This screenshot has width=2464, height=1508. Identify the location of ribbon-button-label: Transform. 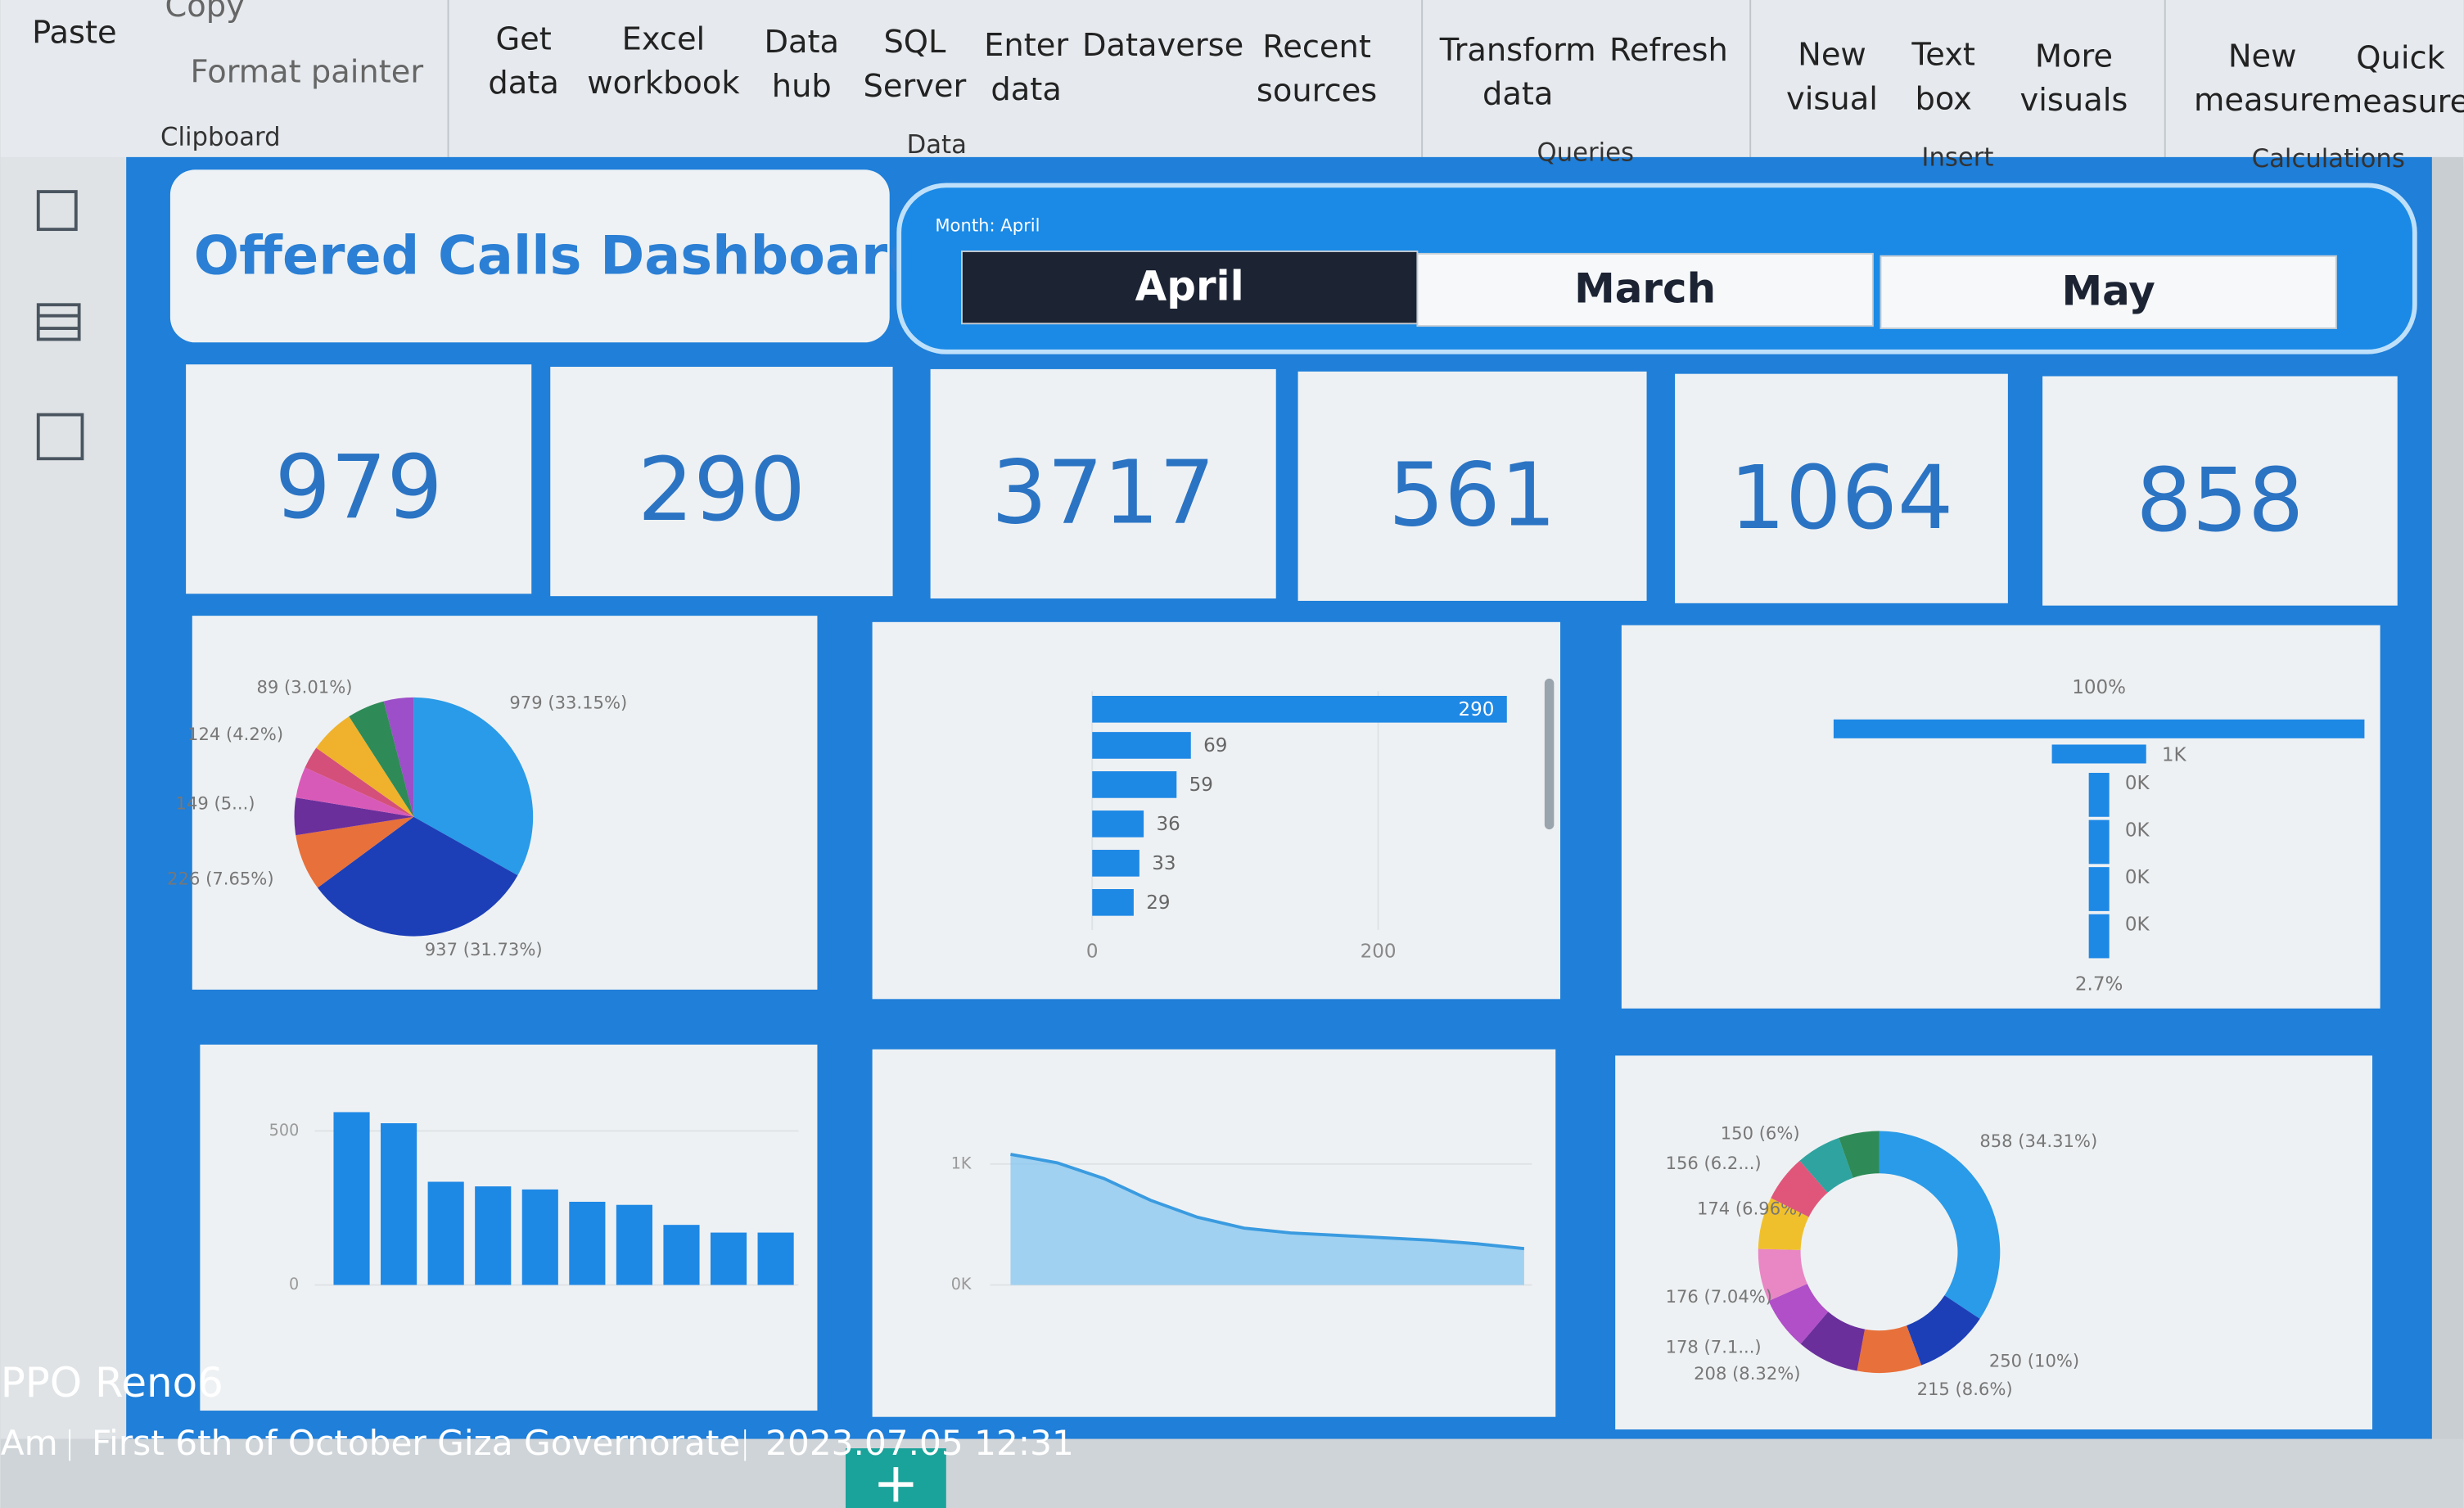
(1518, 50).